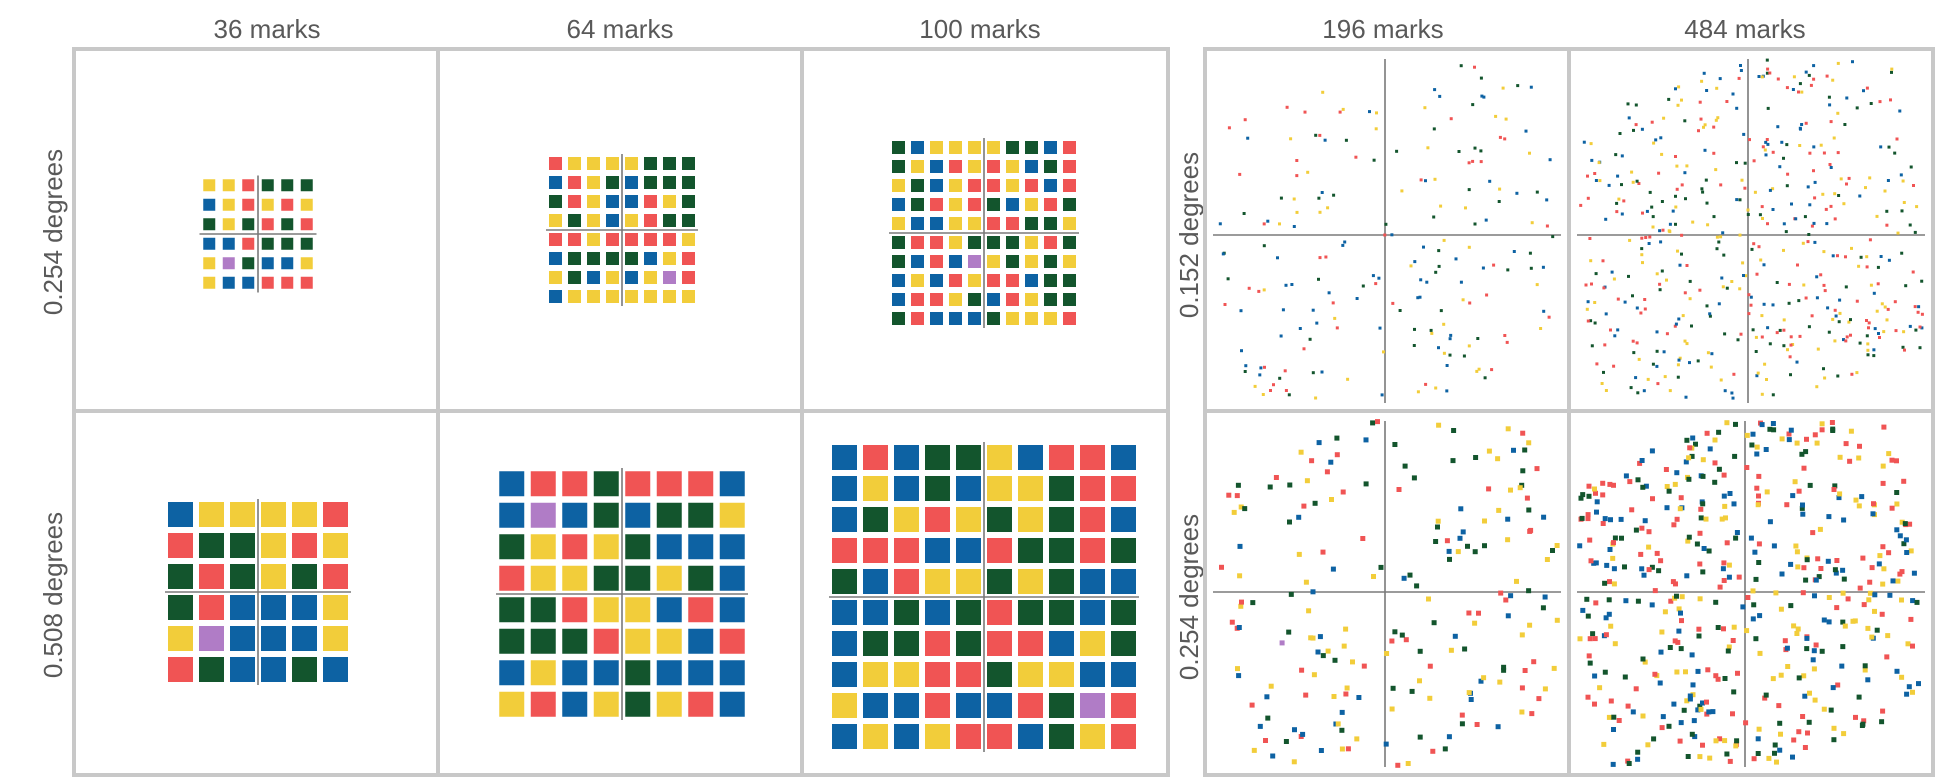 Image resolution: width=1947 pixels, height=778 pixels. What do you see at coordinates (984, 597) in the screenshot?
I see `grid-panel-100-marks-0.508-degrees` at bounding box center [984, 597].